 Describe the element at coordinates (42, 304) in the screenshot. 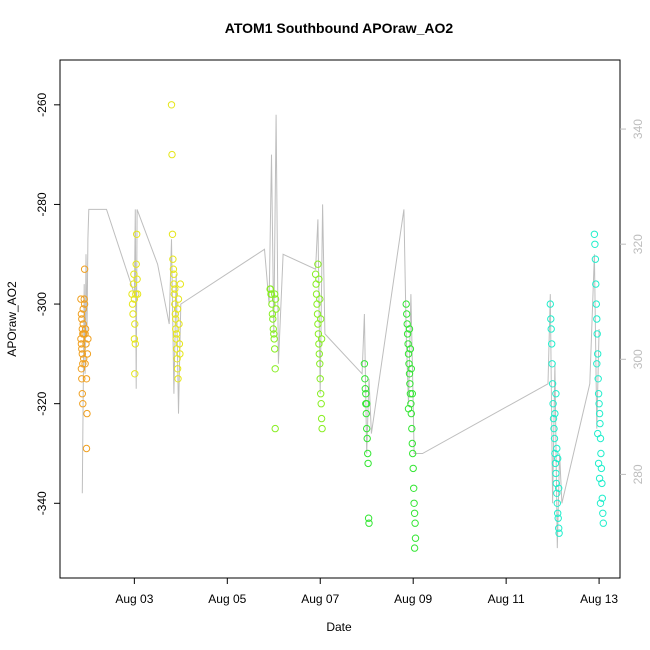

I see `y-tick-label: -300` at that location.